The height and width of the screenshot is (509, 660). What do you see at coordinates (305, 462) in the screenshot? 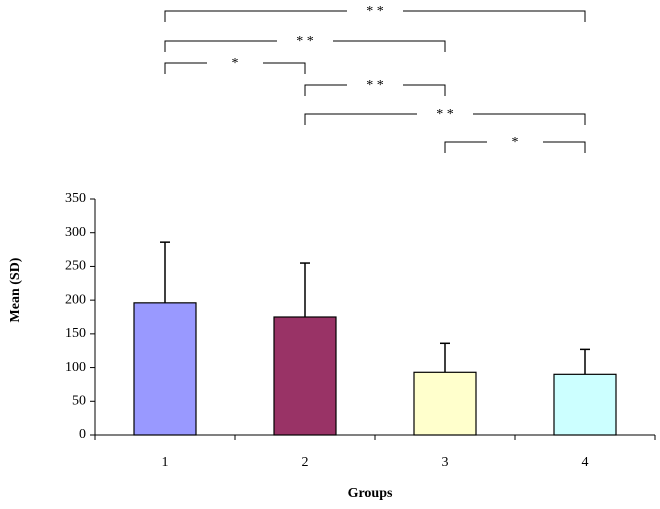
I see `x-tick-label: 2` at bounding box center [305, 462].